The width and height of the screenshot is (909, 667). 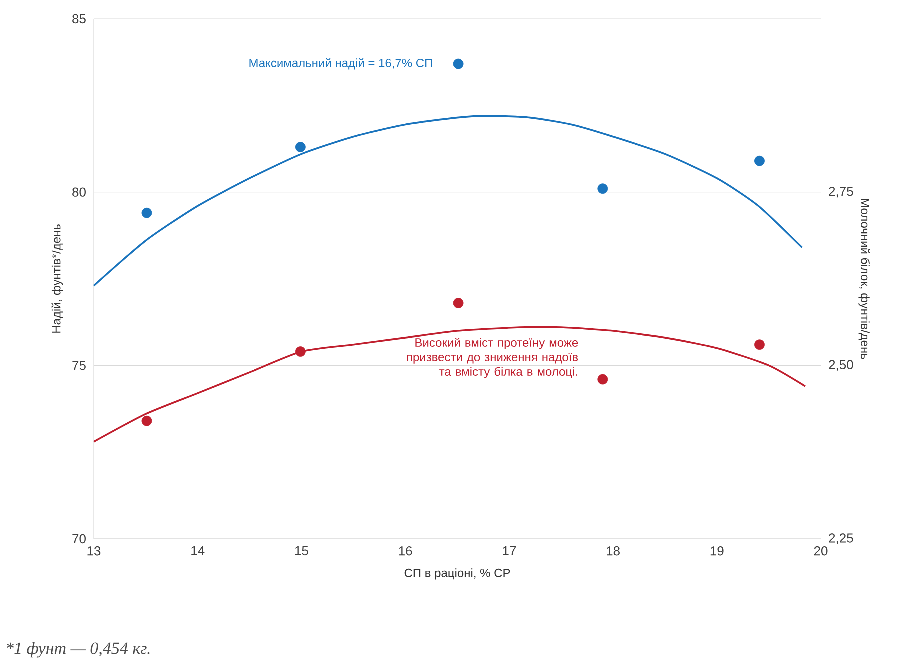 What do you see at coordinates (449, 384) in the screenshot?
I see `line-series` at bounding box center [449, 384].